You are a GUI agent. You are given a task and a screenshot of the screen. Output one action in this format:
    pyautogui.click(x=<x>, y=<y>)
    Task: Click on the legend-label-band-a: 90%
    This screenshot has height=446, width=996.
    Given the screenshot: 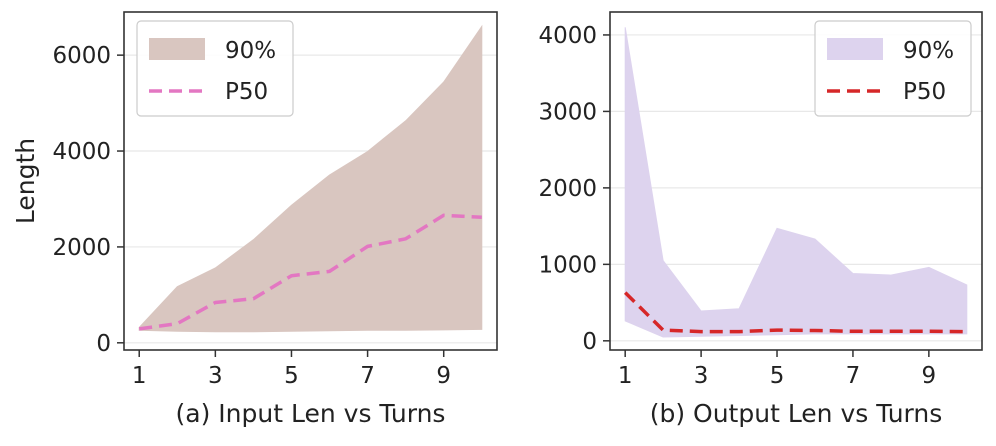 What is the action you would take?
    pyautogui.click(x=250, y=51)
    